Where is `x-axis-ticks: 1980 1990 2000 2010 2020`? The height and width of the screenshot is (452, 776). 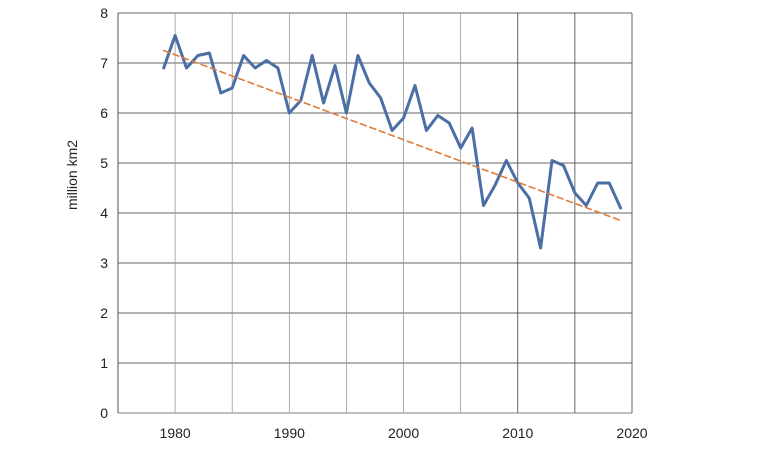
x-axis-ticks: 1980 1990 2000 2010 2020 is located at coordinates (404, 433).